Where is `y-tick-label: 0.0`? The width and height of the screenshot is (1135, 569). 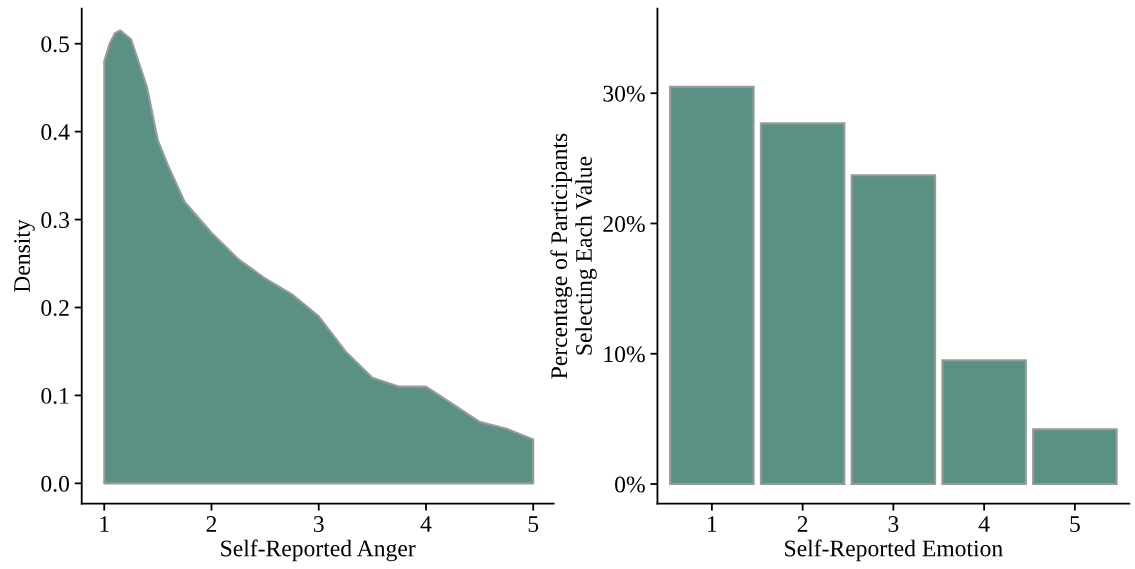
y-tick-label: 0.0 is located at coordinates (55, 483).